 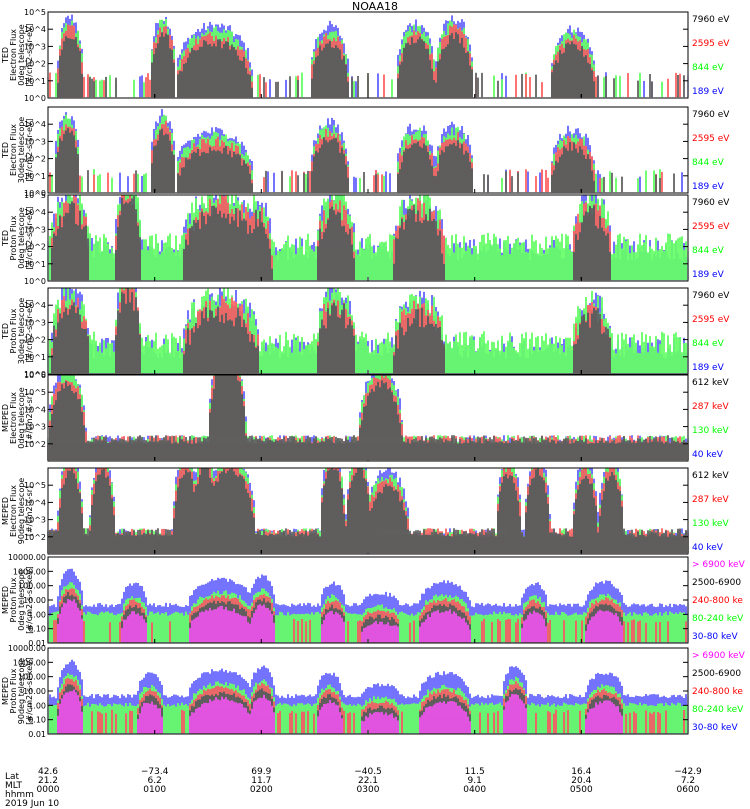 I want to click on y-tick-label: 0.10, so click(x=37, y=720).